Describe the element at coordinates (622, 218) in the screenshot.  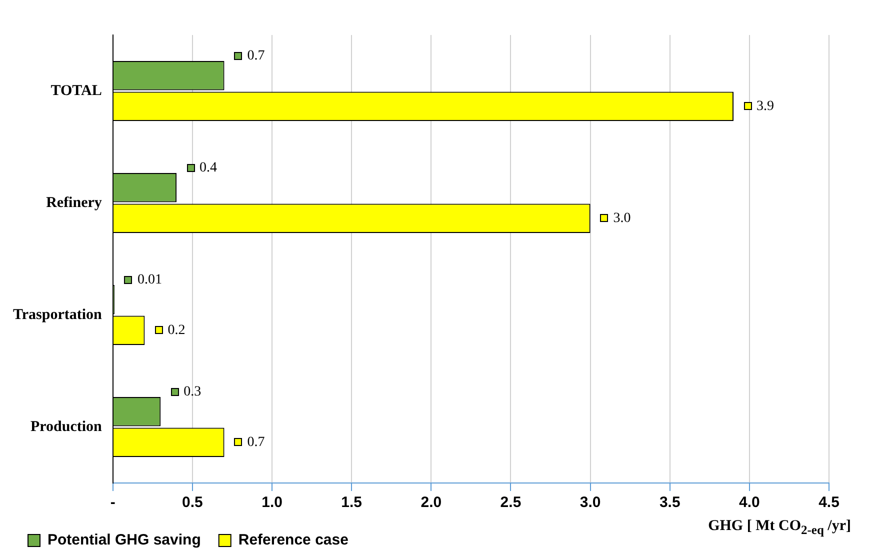
I see `data-label: 3.0` at that location.